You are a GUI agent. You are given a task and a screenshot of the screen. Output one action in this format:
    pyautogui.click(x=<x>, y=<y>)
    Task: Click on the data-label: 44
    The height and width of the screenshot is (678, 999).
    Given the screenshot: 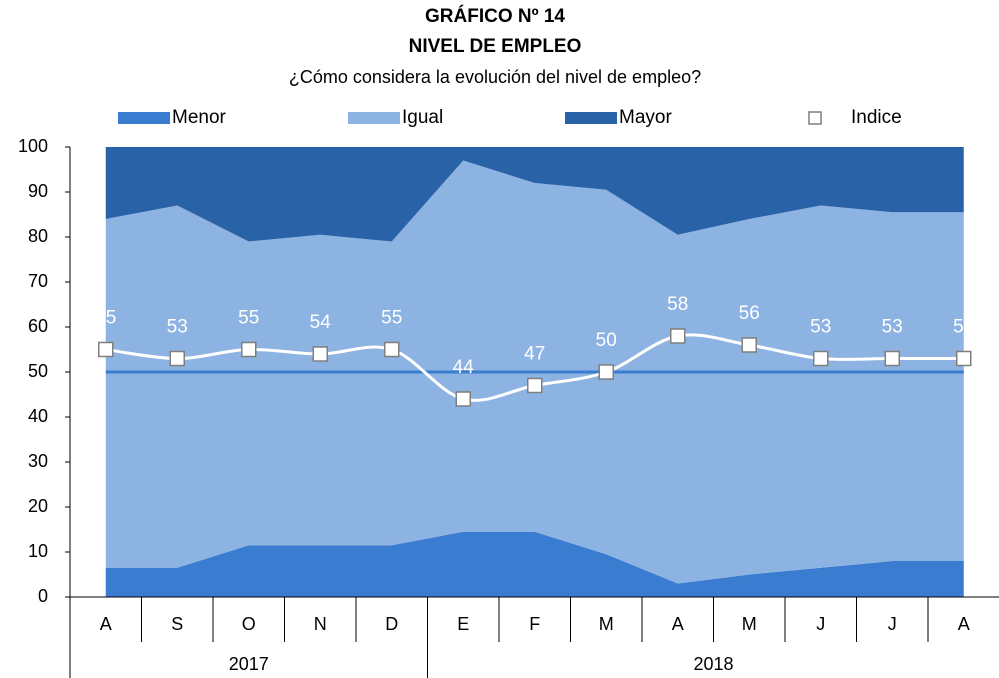 What is the action you would take?
    pyautogui.click(x=464, y=367)
    